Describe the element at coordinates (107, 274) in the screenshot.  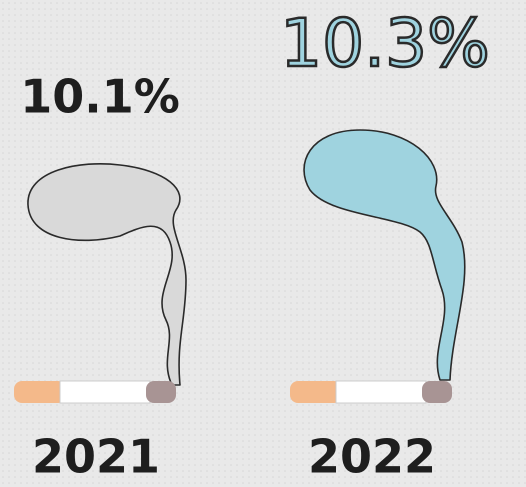
I see `smoke` at that location.